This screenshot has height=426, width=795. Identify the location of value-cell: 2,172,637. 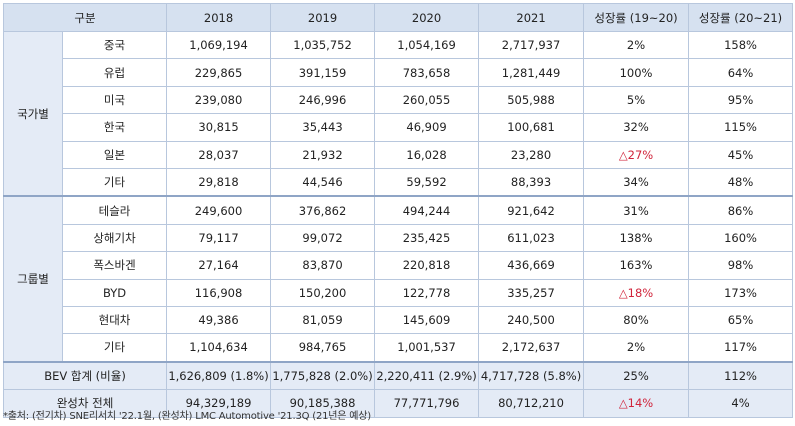
(531, 348).